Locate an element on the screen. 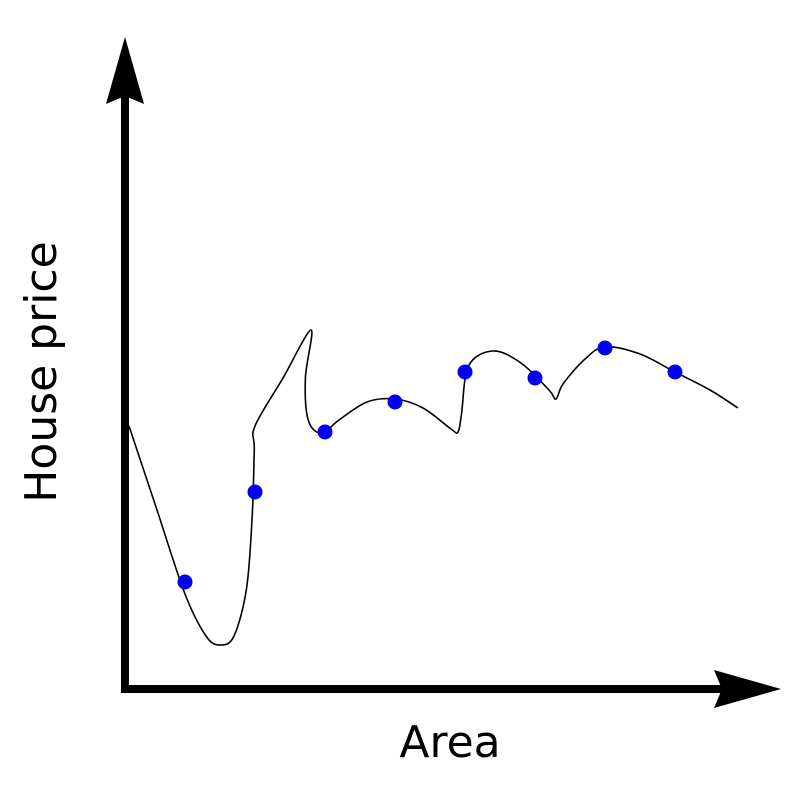 The width and height of the screenshot is (800, 800). x-axis-arrow is located at coordinates (747, 689).